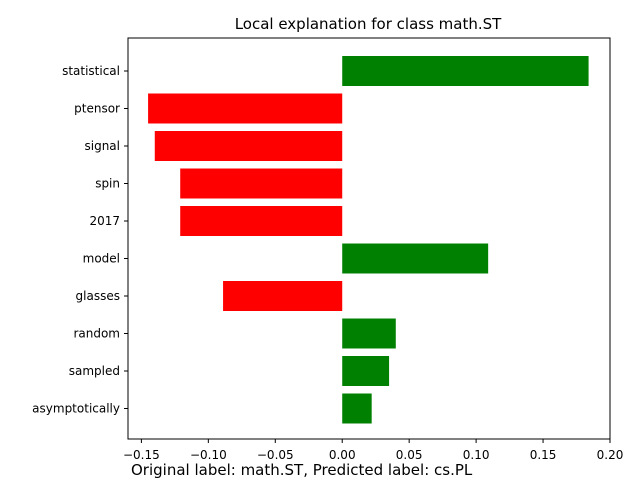 The height and width of the screenshot is (480, 640). I want to click on bar-model, so click(415, 258).